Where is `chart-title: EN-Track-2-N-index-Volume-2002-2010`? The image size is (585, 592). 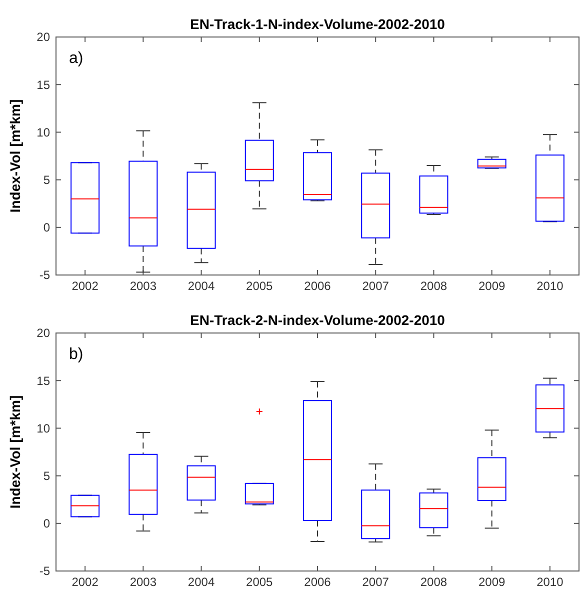
chart-title: EN-Track-2-N-index-Volume-2002-2010 is located at coordinates (318, 320).